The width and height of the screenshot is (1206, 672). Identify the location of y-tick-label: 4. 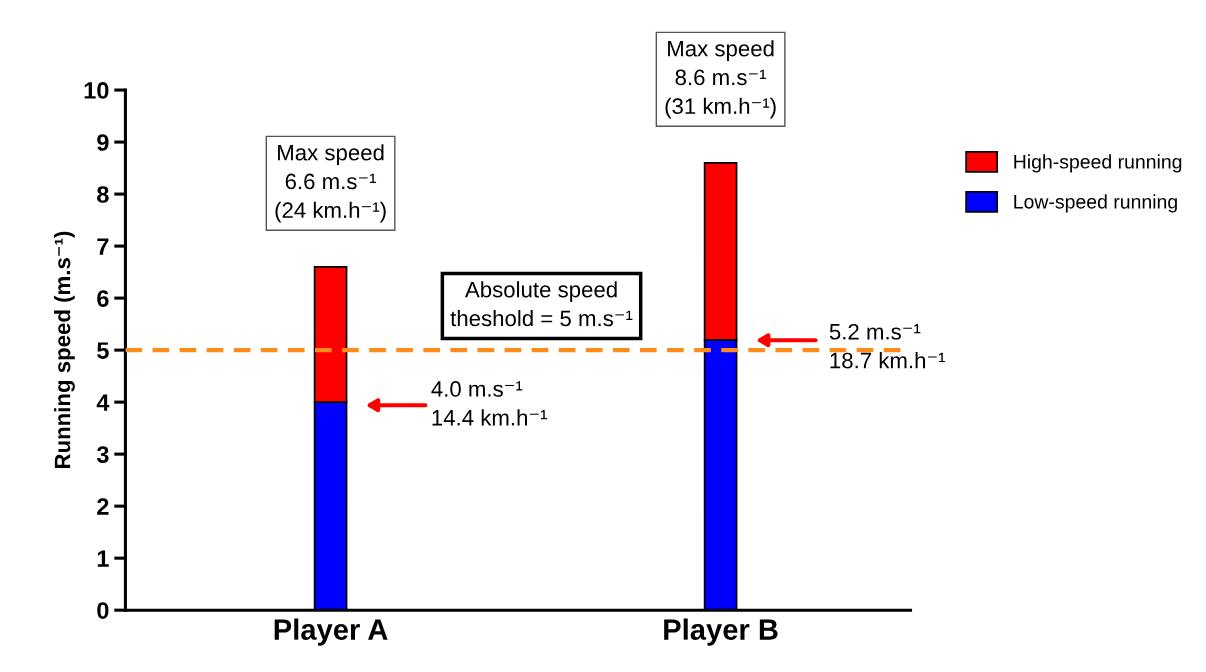
(103, 402).